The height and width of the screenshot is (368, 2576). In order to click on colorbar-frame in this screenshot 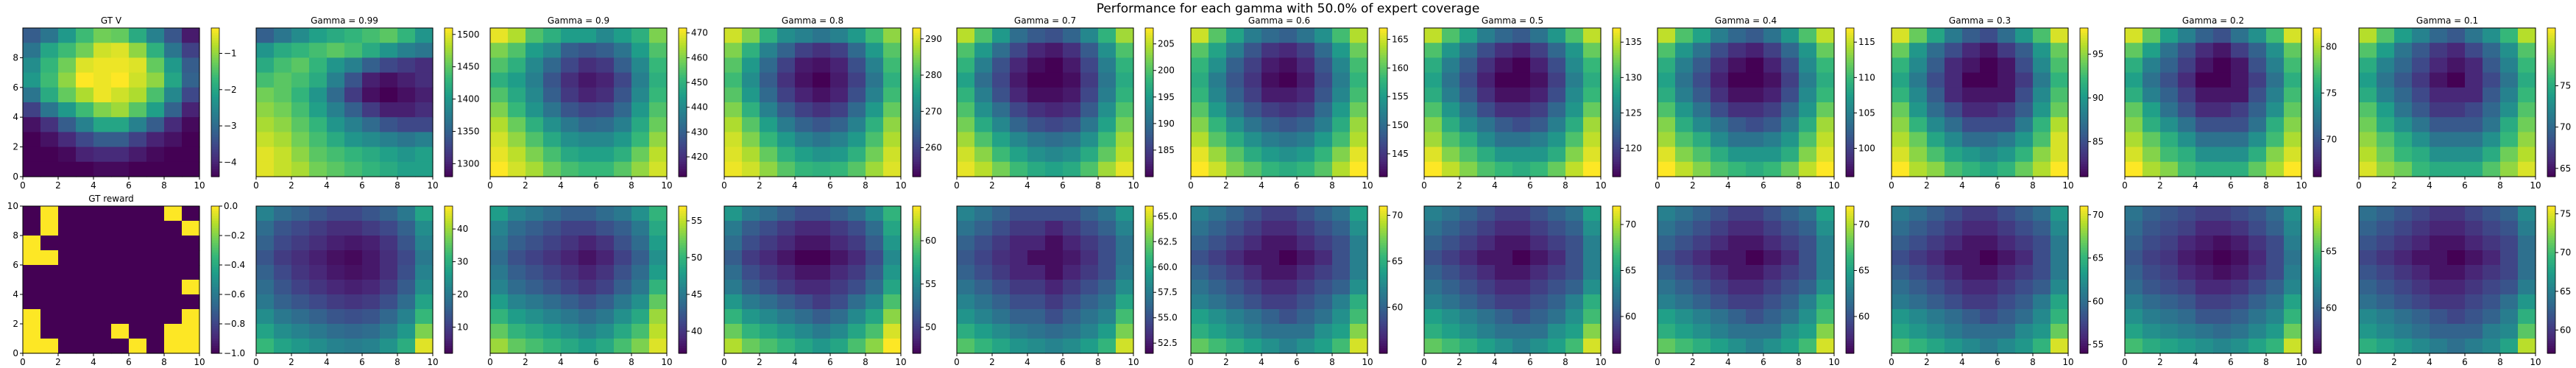, I will do `click(1850, 102)`.